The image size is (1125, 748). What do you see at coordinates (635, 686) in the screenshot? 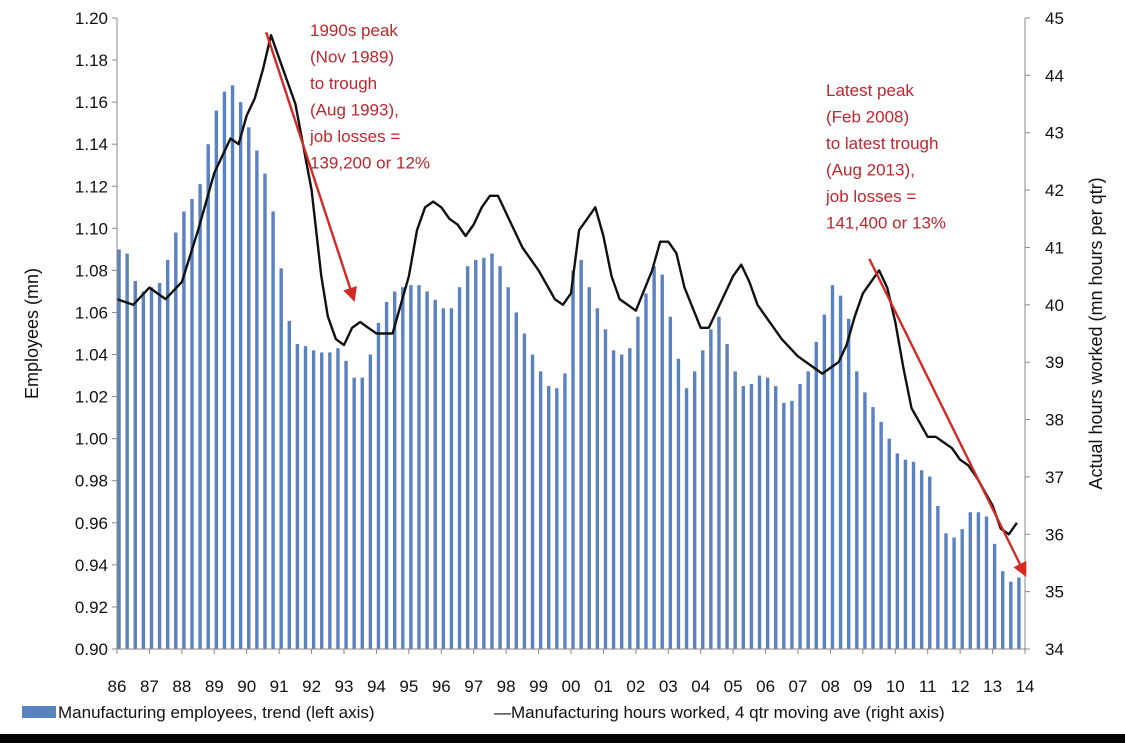
I see `x-tick-label: 02` at bounding box center [635, 686].